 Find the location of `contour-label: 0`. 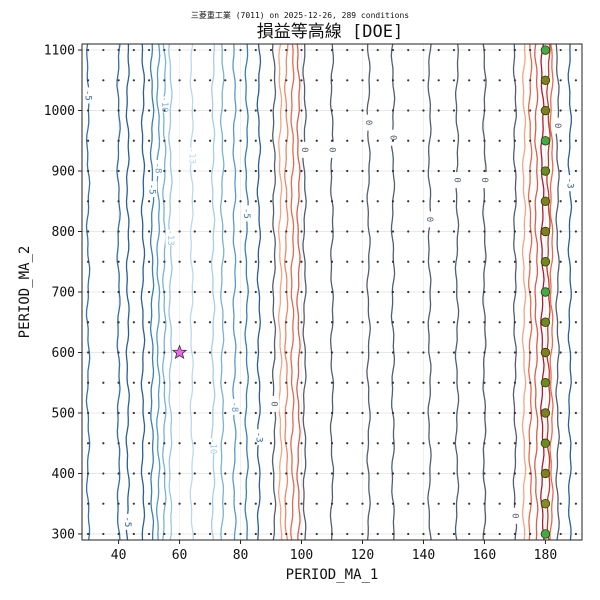

contour-label: 0 is located at coordinates (514, 515).